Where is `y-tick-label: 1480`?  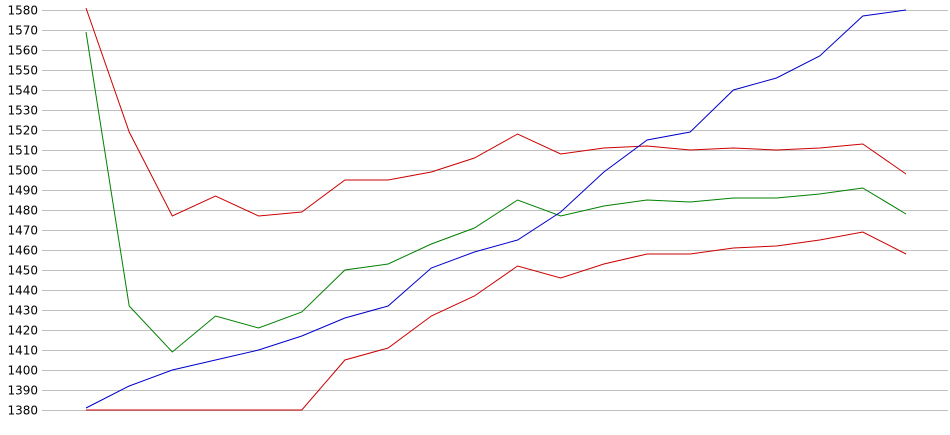
y-tick-label: 1480 is located at coordinates (22, 211).